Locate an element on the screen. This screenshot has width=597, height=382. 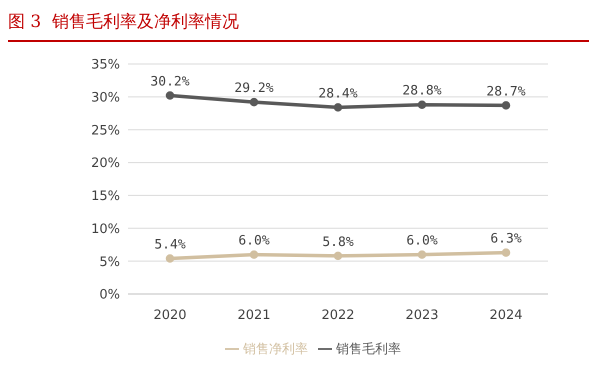
y-tick-label: 20% is located at coordinates (105, 164).